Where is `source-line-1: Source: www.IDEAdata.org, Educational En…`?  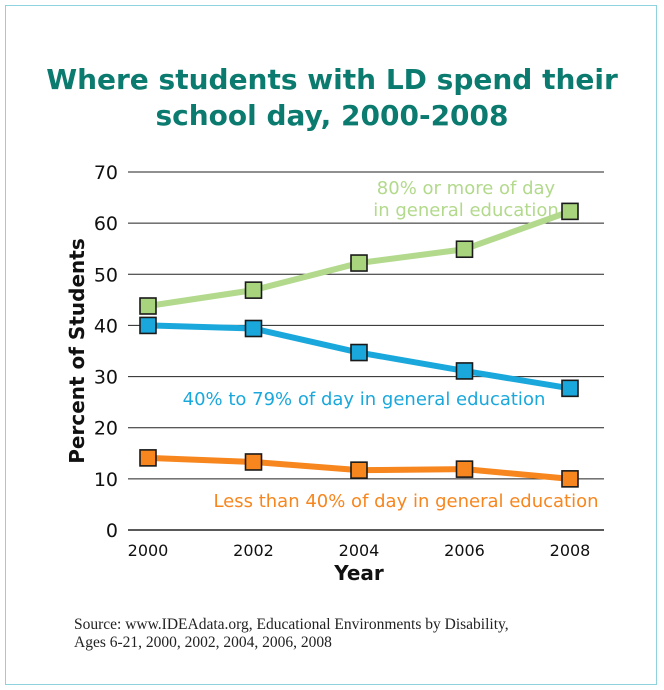
source-line-1: Source: www.IDEAdata.org, Educational En… is located at coordinates (291, 624).